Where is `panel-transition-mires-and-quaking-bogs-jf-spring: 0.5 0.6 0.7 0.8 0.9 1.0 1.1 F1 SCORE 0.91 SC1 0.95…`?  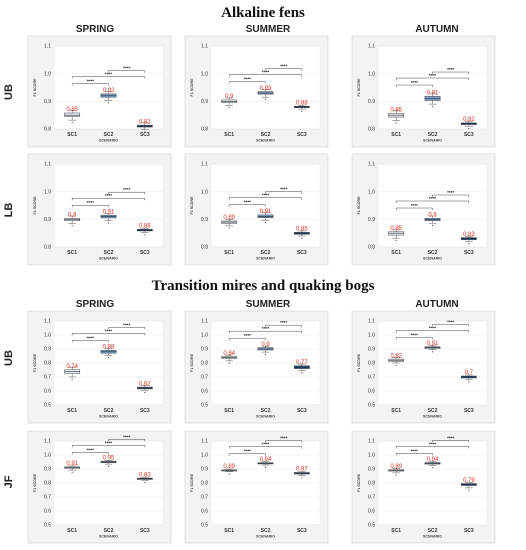 panel-transition-mires-and-quaking-bogs-jf-spring: 0.5 0.6 0.7 0.8 0.9 1.0 1.1 F1 SCORE 0.91 SC1 0.95… is located at coordinates (99, 487).